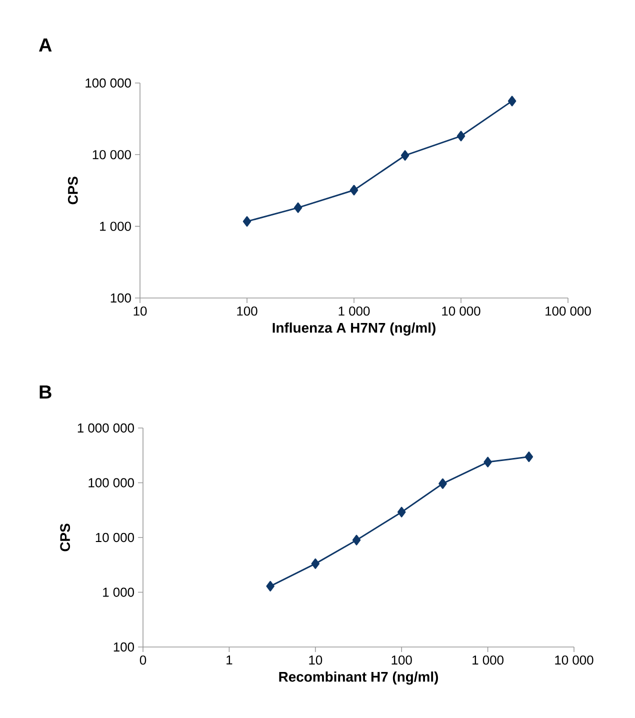 The width and height of the screenshot is (635, 718). What do you see at coordinates (358, 678) in the screenshot?
I see `x-axis-title: Recombinant H7 (ng/ml)` at bounding box center [358, 678].